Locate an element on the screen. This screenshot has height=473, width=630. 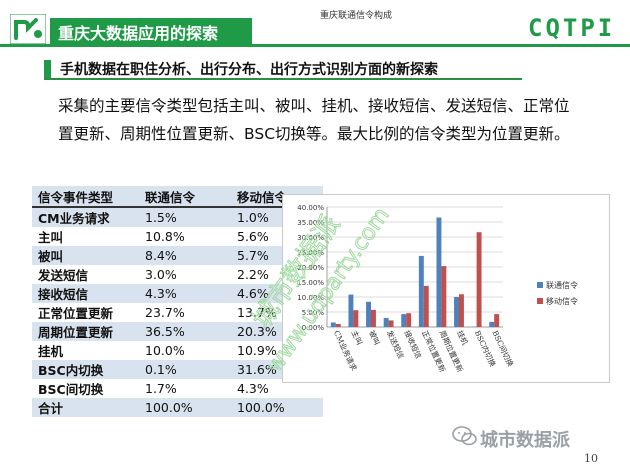
header-divider is located at coordinates (315, 45).